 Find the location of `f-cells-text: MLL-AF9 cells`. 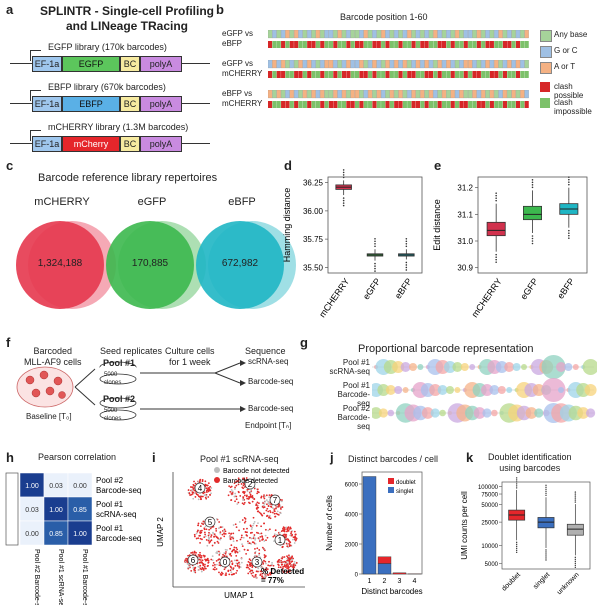

f-cells-text: MLL-AF9 cells is located at coordinates (53, 362).